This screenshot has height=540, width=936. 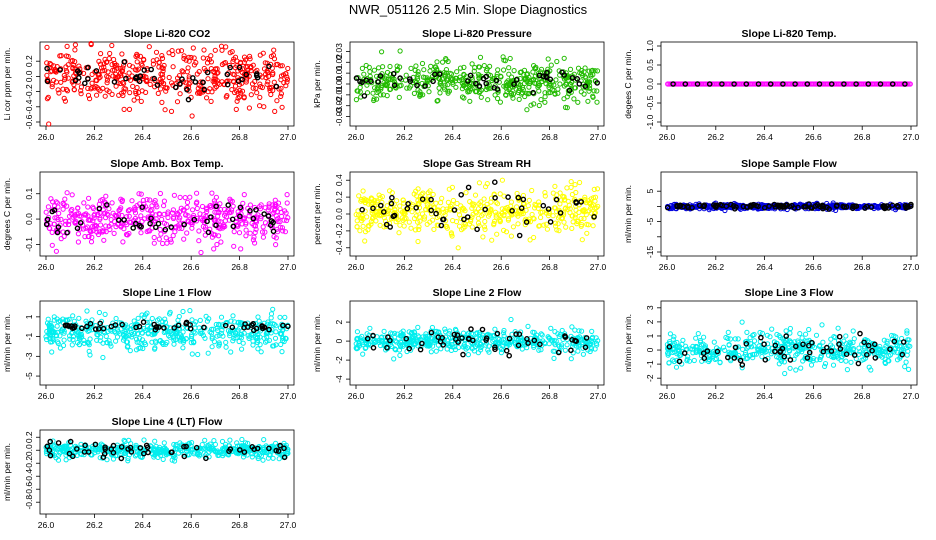 What do you see at coordinates (167, 450) in the screenshot?
I see `data-points` at bounding box center [167, 450].